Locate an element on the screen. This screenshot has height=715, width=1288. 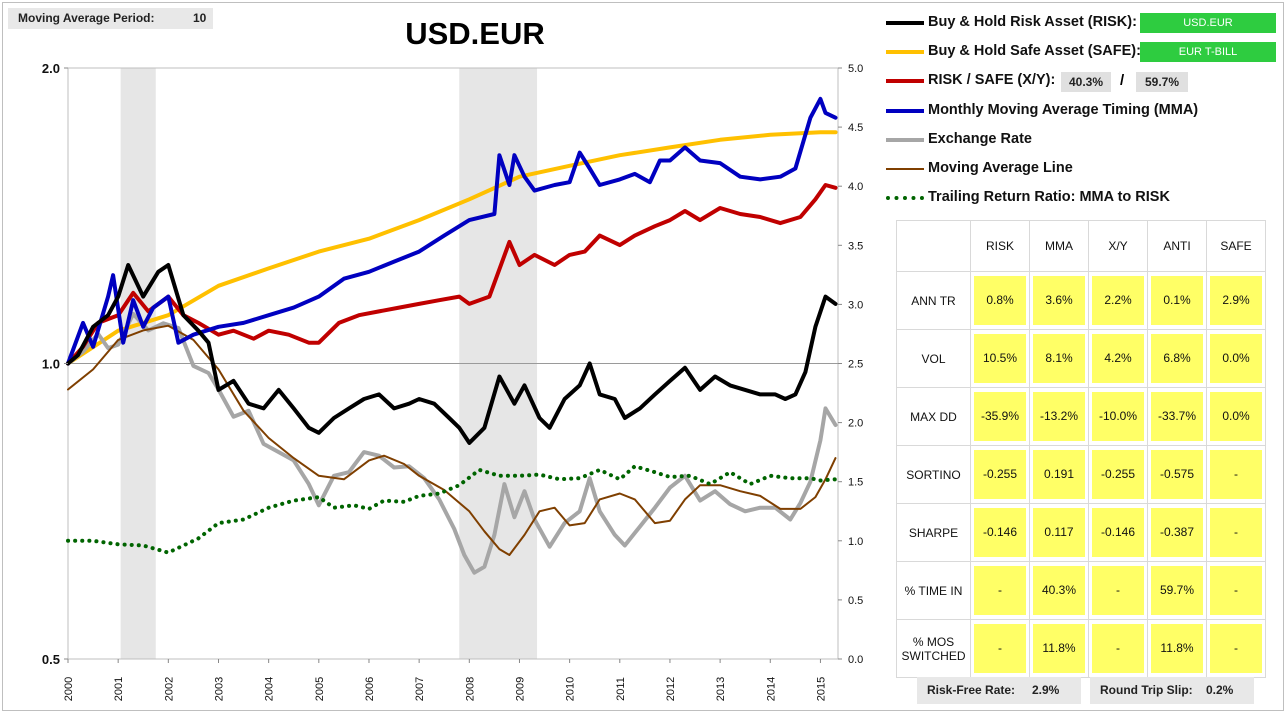
stats-cell: 0.8% is located at coordinates (1000, 300).